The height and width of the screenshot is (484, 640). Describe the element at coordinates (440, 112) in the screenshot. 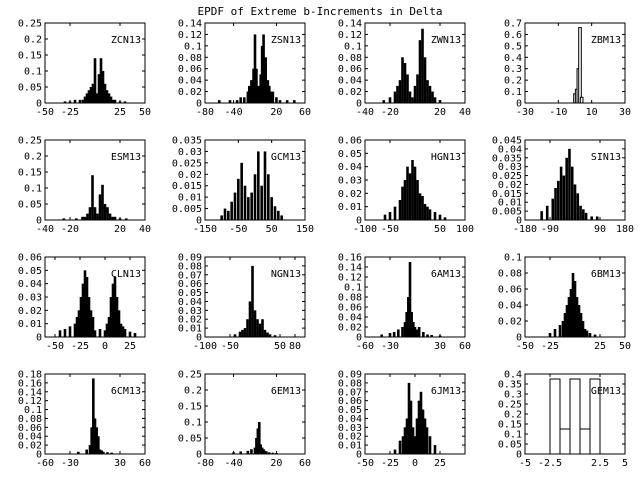

I see `x-tick-label: 20` at that location.